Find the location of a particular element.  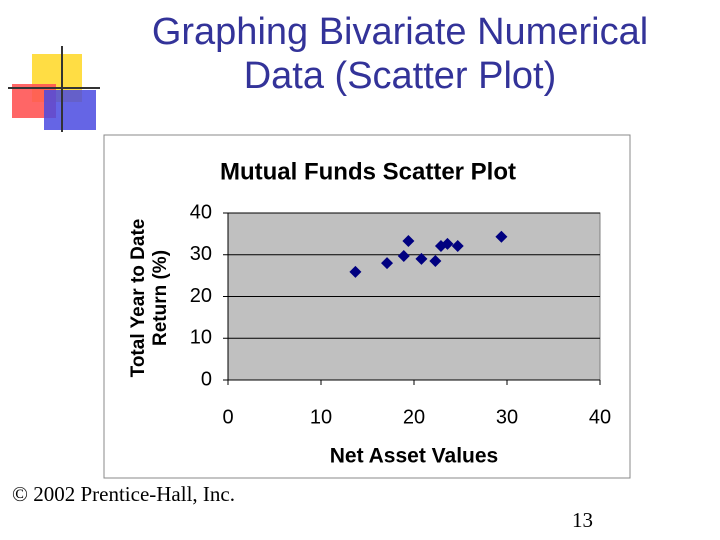

page-number: 13 is located at coordinates (582, 520).